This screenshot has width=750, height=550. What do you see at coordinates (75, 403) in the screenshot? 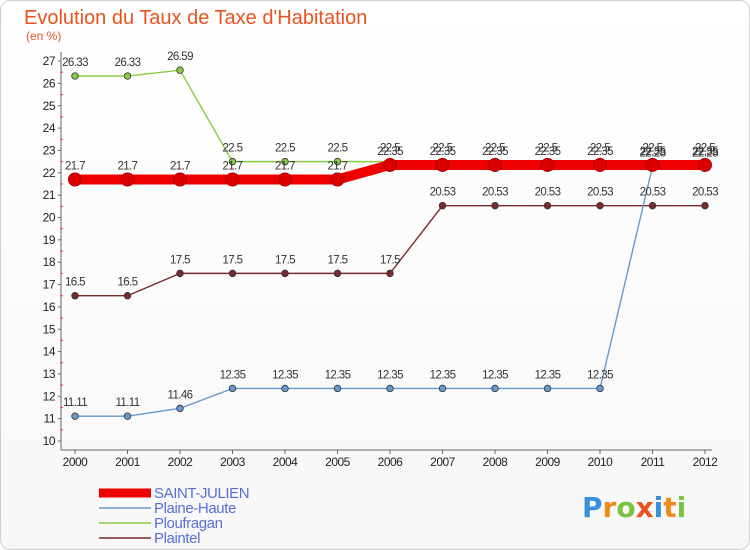
I see `data-label: 11.11` at bounding box center [75, 403].